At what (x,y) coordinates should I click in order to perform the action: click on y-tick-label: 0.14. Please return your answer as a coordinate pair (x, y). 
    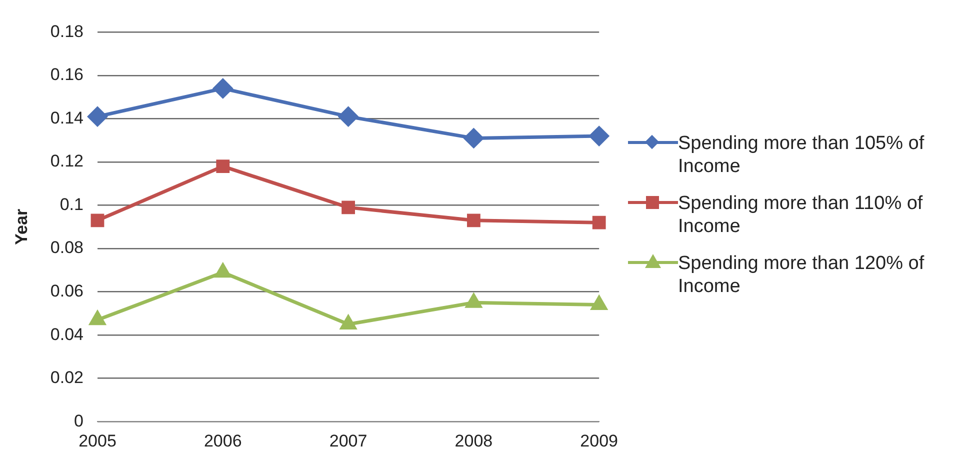
    Looking at the image, I should click on (67, 118).